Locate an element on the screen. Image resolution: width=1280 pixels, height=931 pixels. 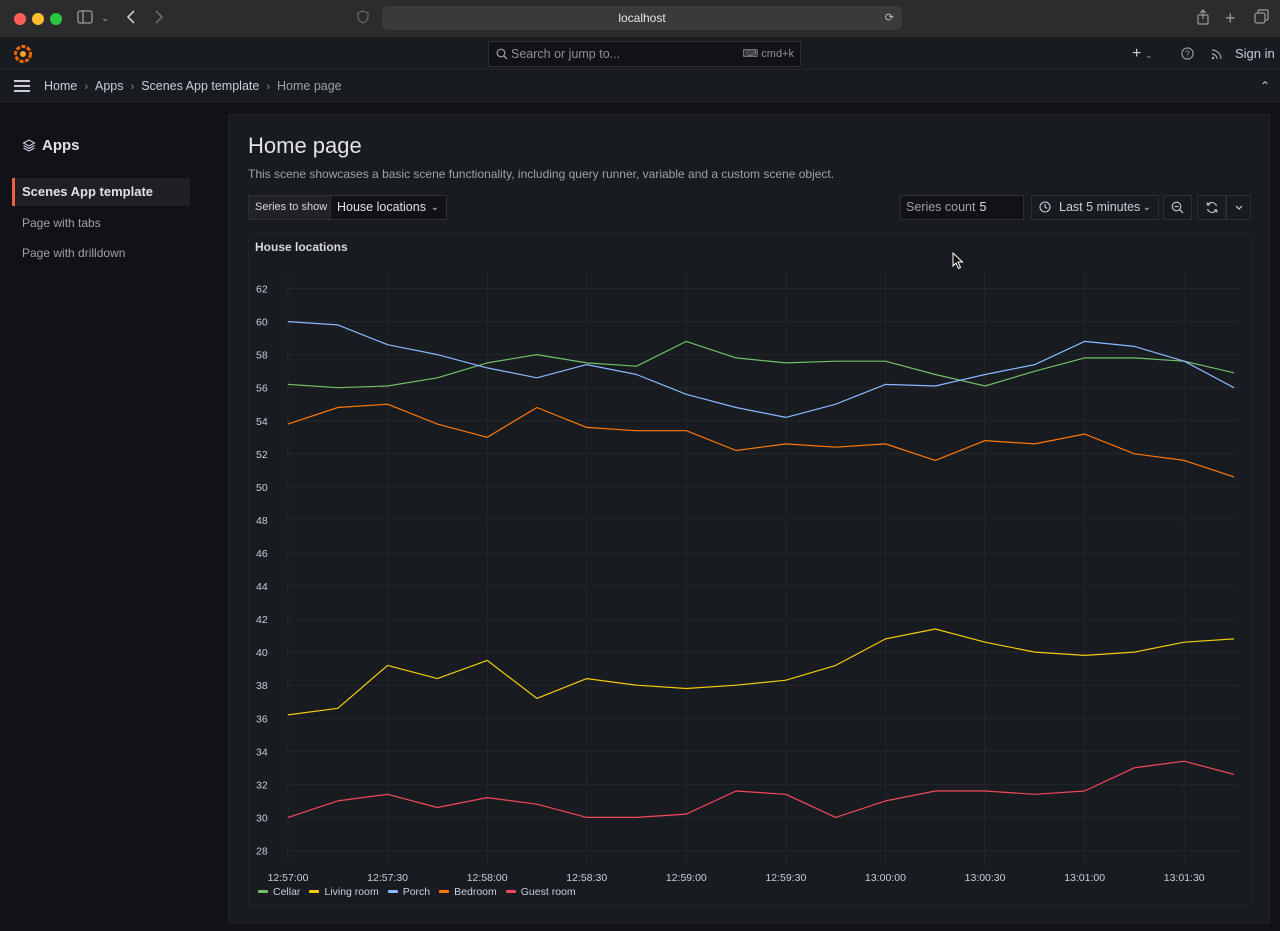
help-icon: ? is located at coordinates (1187, 53).